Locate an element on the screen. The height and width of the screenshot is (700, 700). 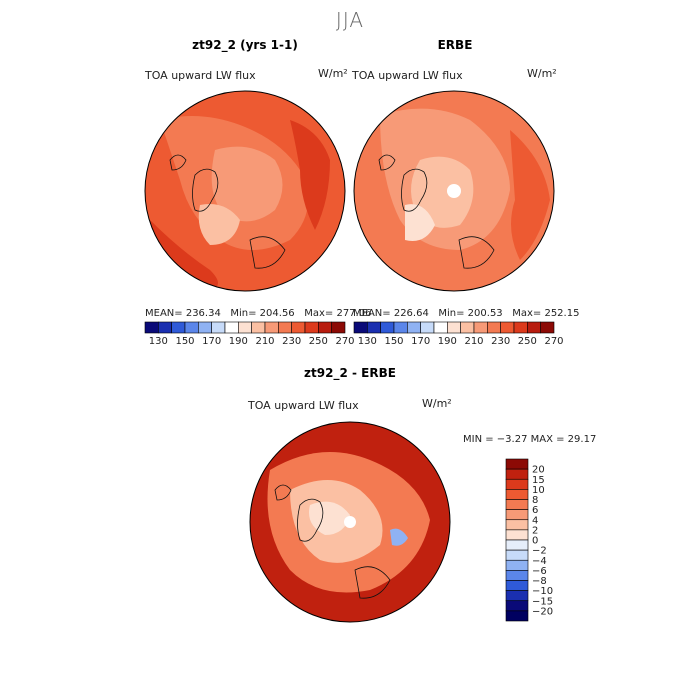
panel-obs-units-label: W/m² is located at coordinates (542, 73).